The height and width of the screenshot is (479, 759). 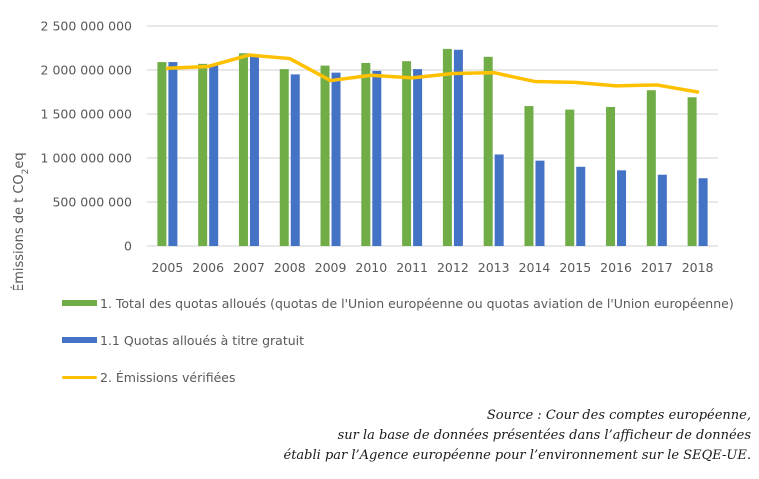 What do you see at coordinates (168, 377) in the screenshot?
I see `legend-label: 2. Émissions vérifiées` at bounding box center [168, 377].